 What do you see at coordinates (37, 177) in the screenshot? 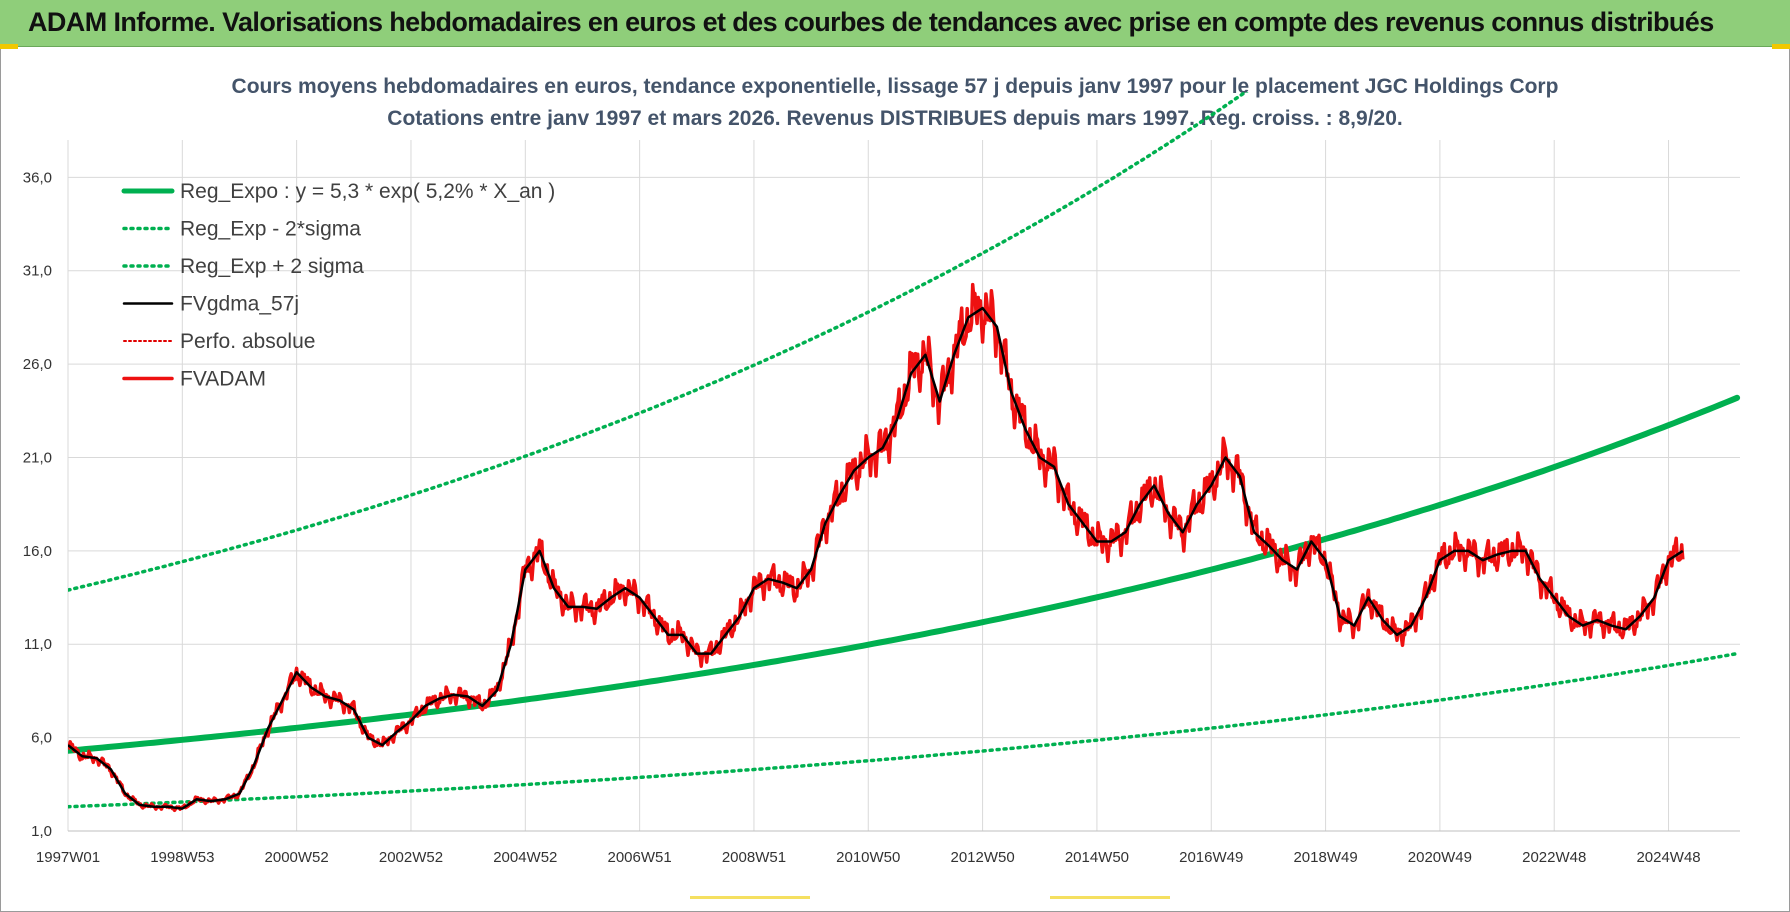
I see `y-tick-label: 36,0` at bounding box center [37, 177].